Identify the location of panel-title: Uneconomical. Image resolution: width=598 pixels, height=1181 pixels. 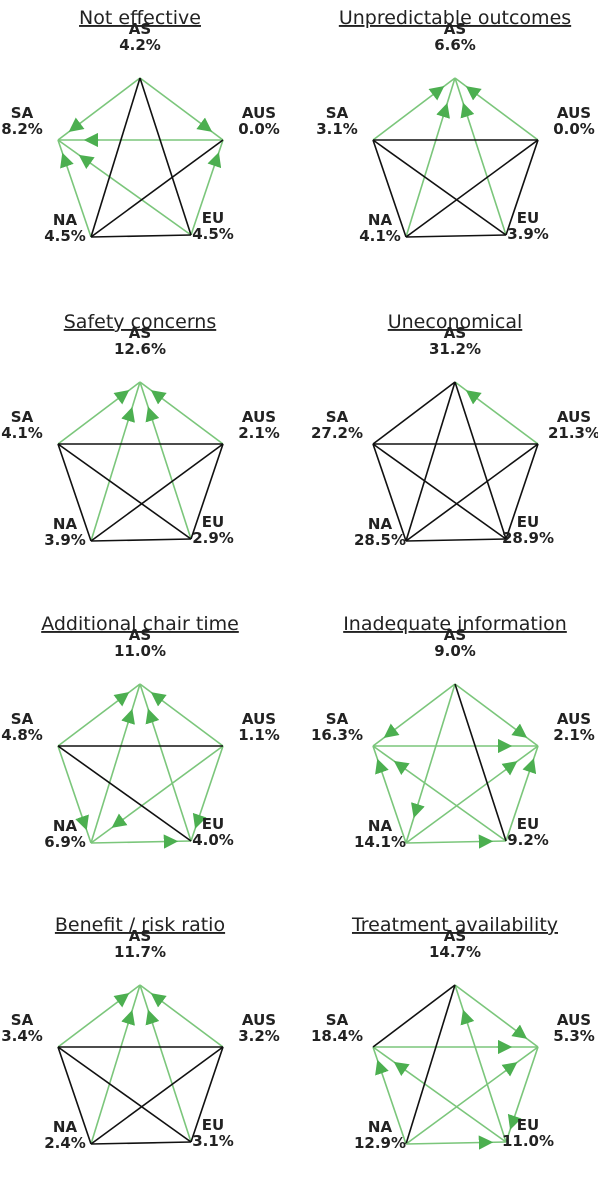
(455, 322).